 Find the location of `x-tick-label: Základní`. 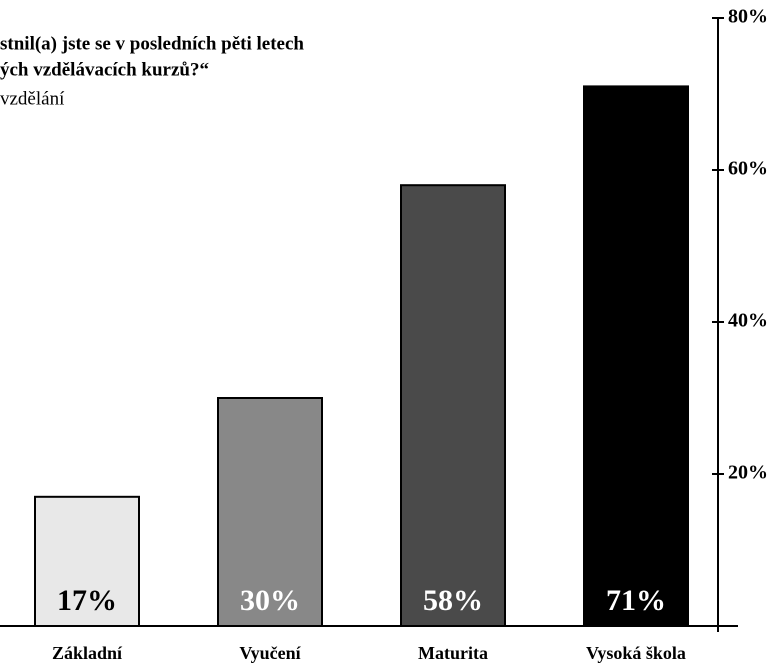

x-tick-label: Základní is located at coordinates (87, 653).